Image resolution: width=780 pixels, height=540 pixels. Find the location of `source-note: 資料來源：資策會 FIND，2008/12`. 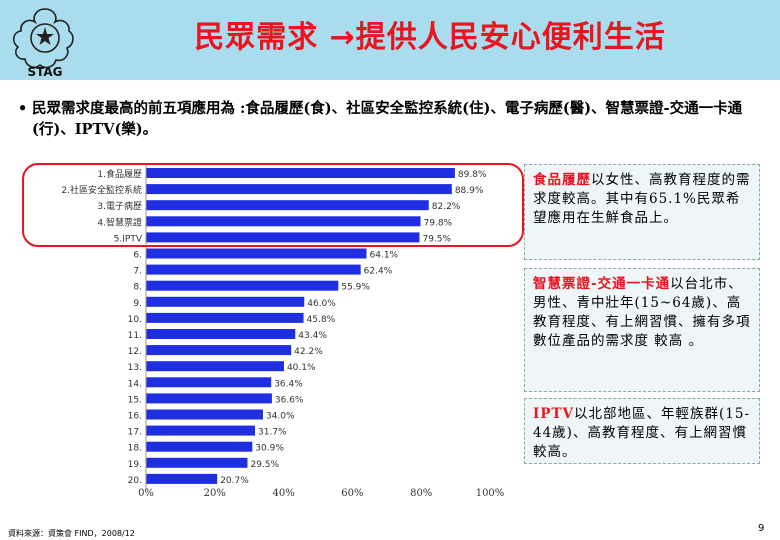

source-note: 資料來源：資策會 FIND，2008/12 is located at coordinates (71, 533).